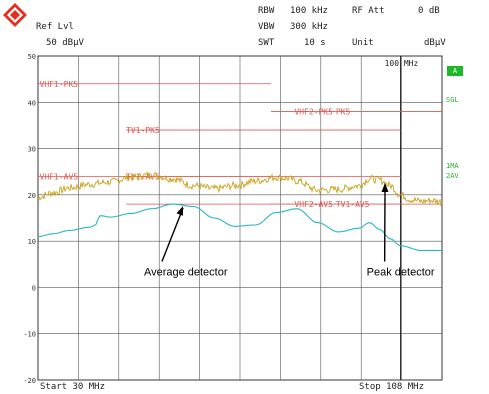  I want to click on limit-line-label: VHF1-AV5, so click(59, 176).